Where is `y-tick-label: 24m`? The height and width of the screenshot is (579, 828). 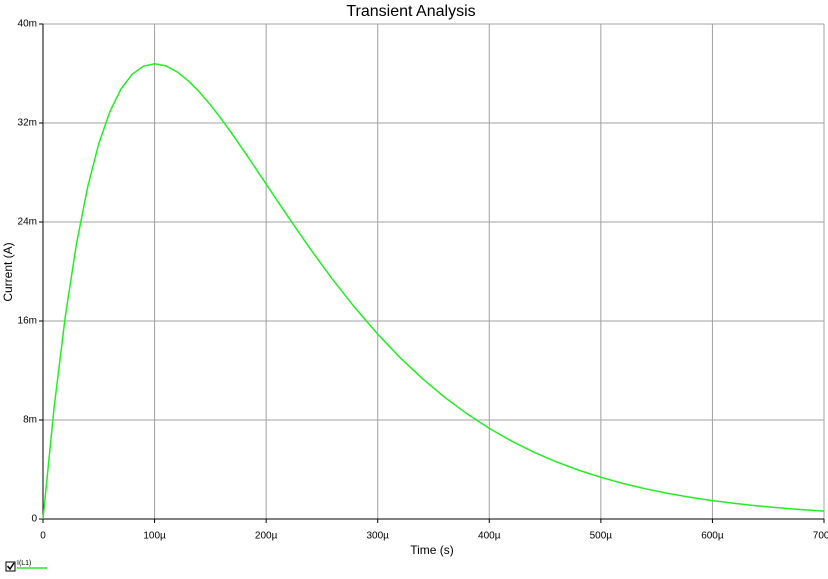 y-tick-label: 24m is located at coordinates (27, 222).